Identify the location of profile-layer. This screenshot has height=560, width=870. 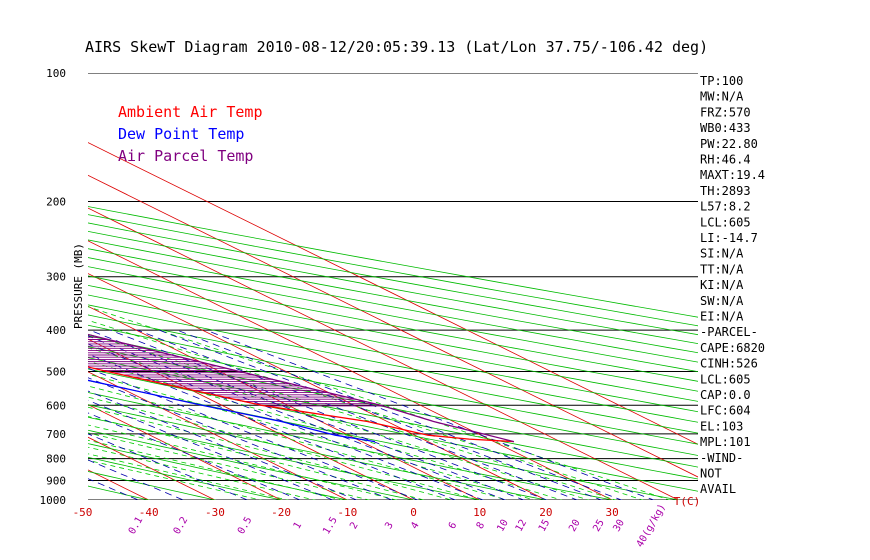
(301, 388).